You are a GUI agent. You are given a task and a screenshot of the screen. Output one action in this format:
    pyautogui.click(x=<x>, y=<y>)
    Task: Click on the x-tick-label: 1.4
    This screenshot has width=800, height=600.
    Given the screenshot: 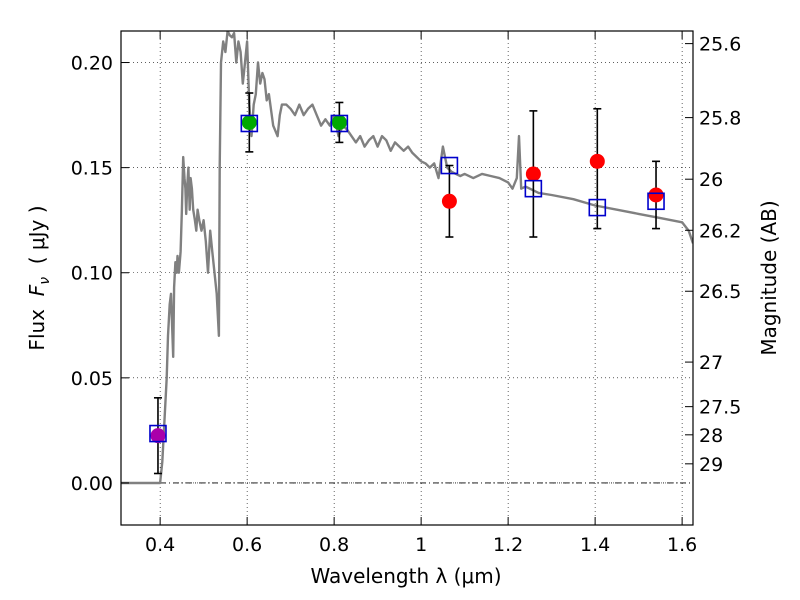 What is the action you would take?
    pyautogui.click(x=595, y=545)
    